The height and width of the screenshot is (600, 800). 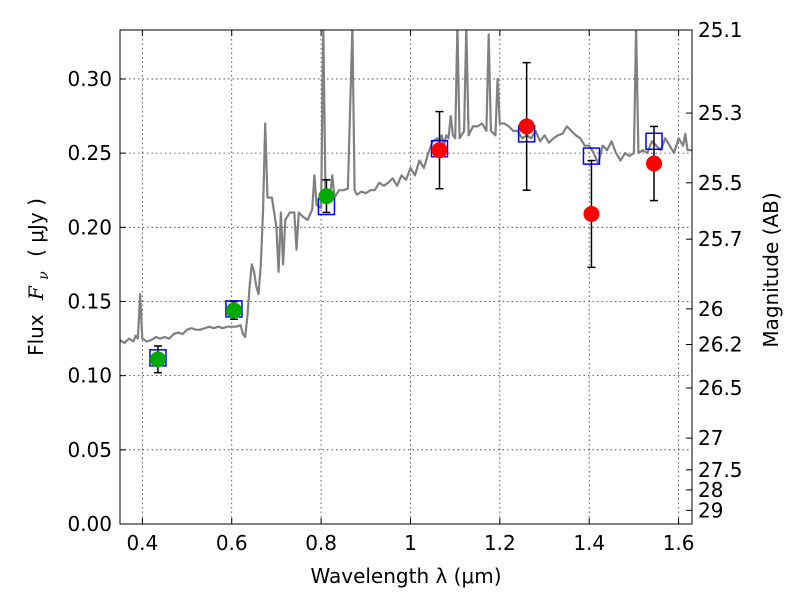 I want to click on y-tick-label: 0.25, so click(x=89, y=153).